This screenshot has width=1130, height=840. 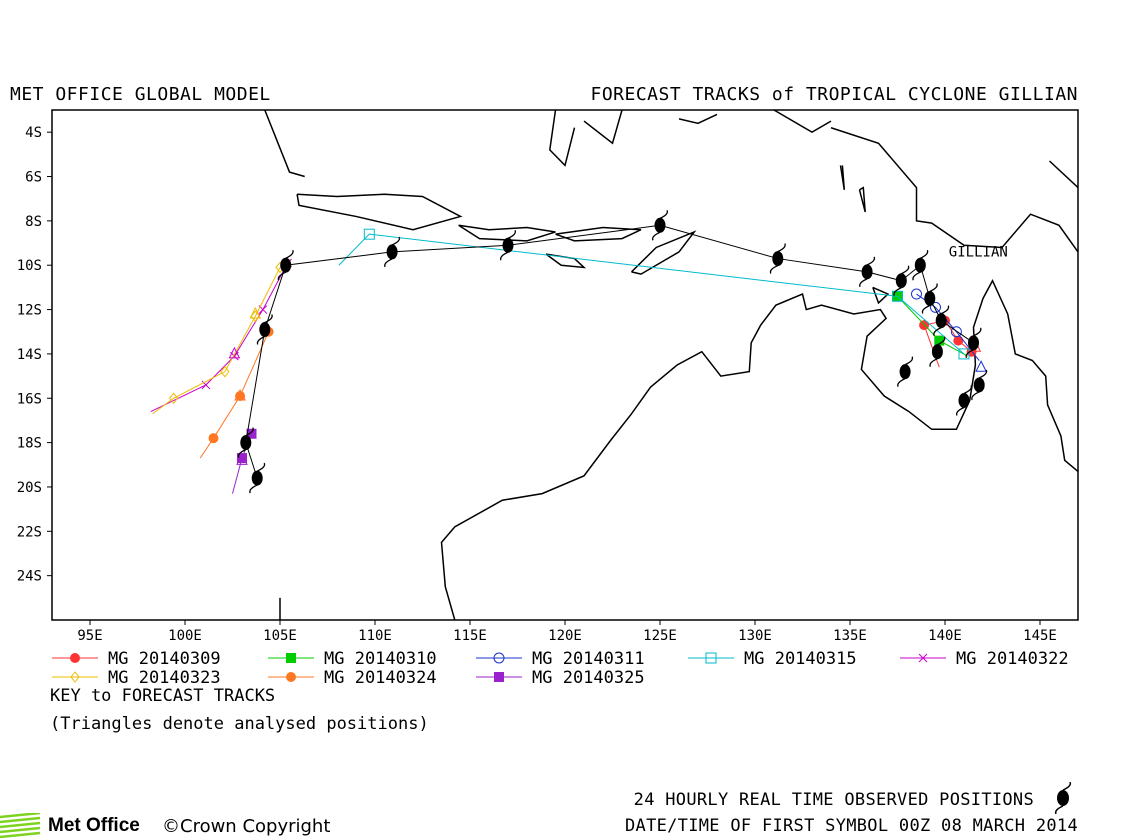 I want to click on lon-tick-label: 95E, so click(x=89, y=636).